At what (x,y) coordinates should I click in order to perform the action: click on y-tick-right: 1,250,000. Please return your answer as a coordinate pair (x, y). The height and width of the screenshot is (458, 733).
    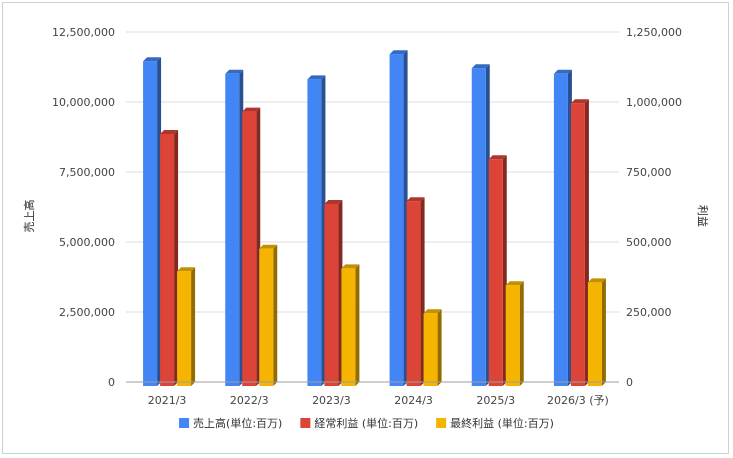
    Looking at the image, I should click on (654, 32).